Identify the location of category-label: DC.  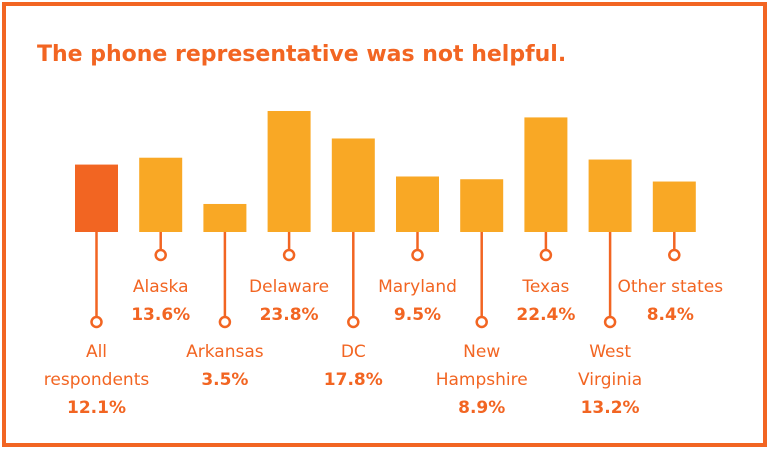
(353, 352).